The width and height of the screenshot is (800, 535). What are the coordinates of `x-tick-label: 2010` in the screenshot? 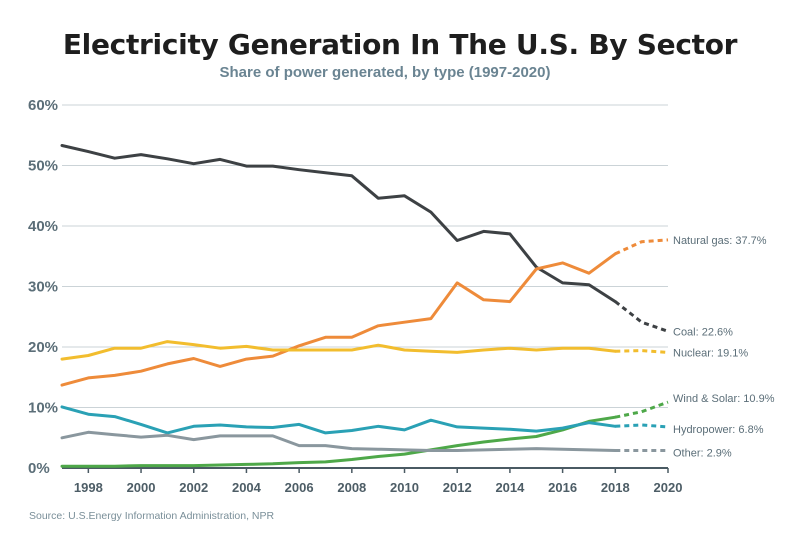 It's located at (404, 487).